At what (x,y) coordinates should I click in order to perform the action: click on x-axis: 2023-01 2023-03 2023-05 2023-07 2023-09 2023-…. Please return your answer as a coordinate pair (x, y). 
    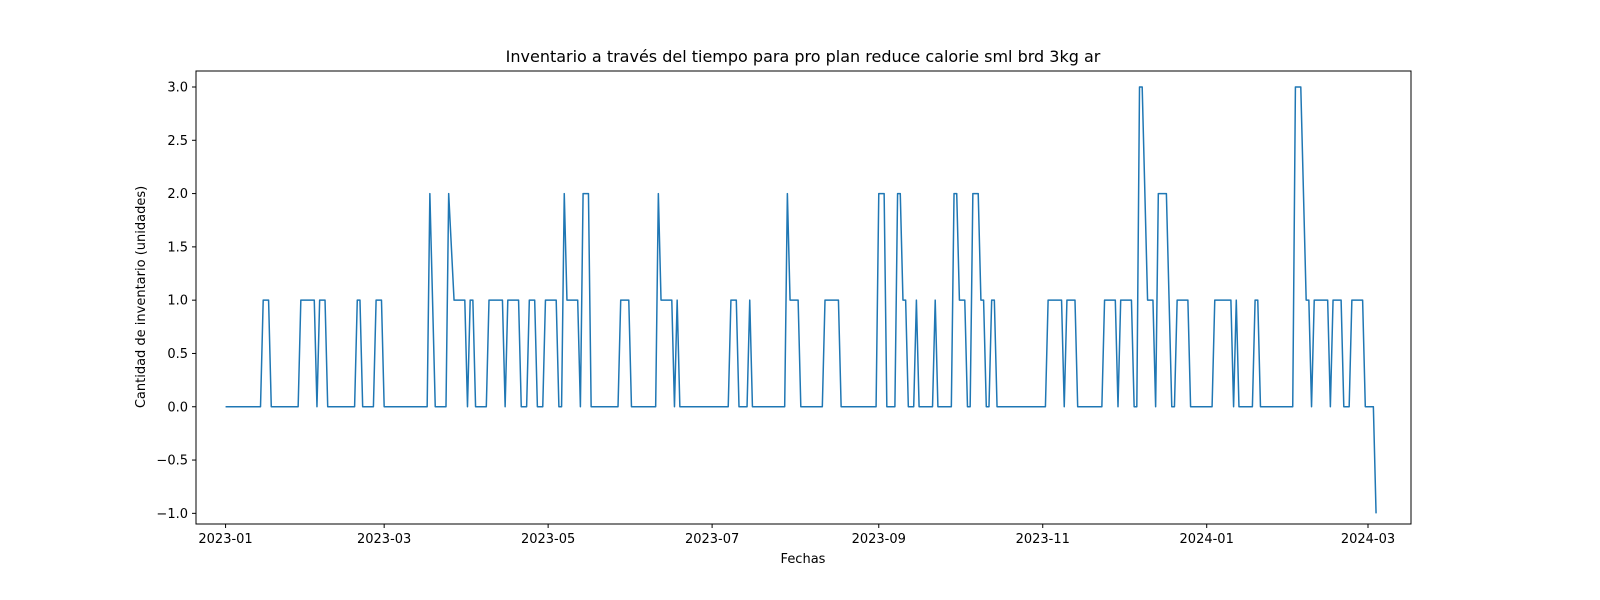
    Looking at the image, I should click on (796, 535).